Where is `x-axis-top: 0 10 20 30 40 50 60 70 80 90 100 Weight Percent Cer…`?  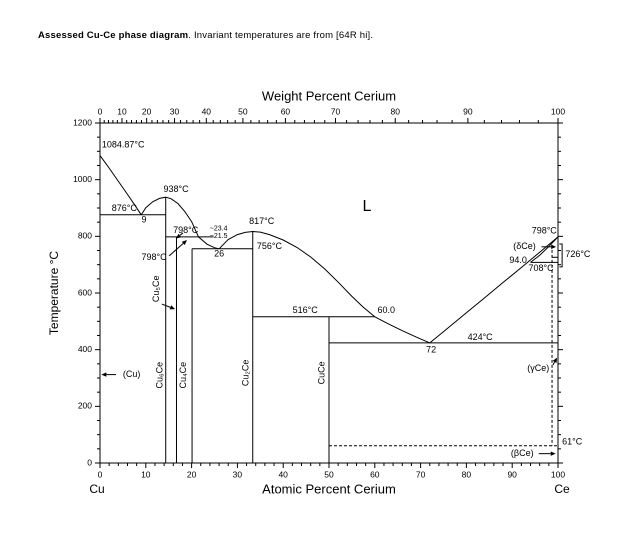
x-axis-top: 0 10 20 30 40 50 60 70 80 90 100 Weight Percent Cer… is located at coordinates (331, 105).